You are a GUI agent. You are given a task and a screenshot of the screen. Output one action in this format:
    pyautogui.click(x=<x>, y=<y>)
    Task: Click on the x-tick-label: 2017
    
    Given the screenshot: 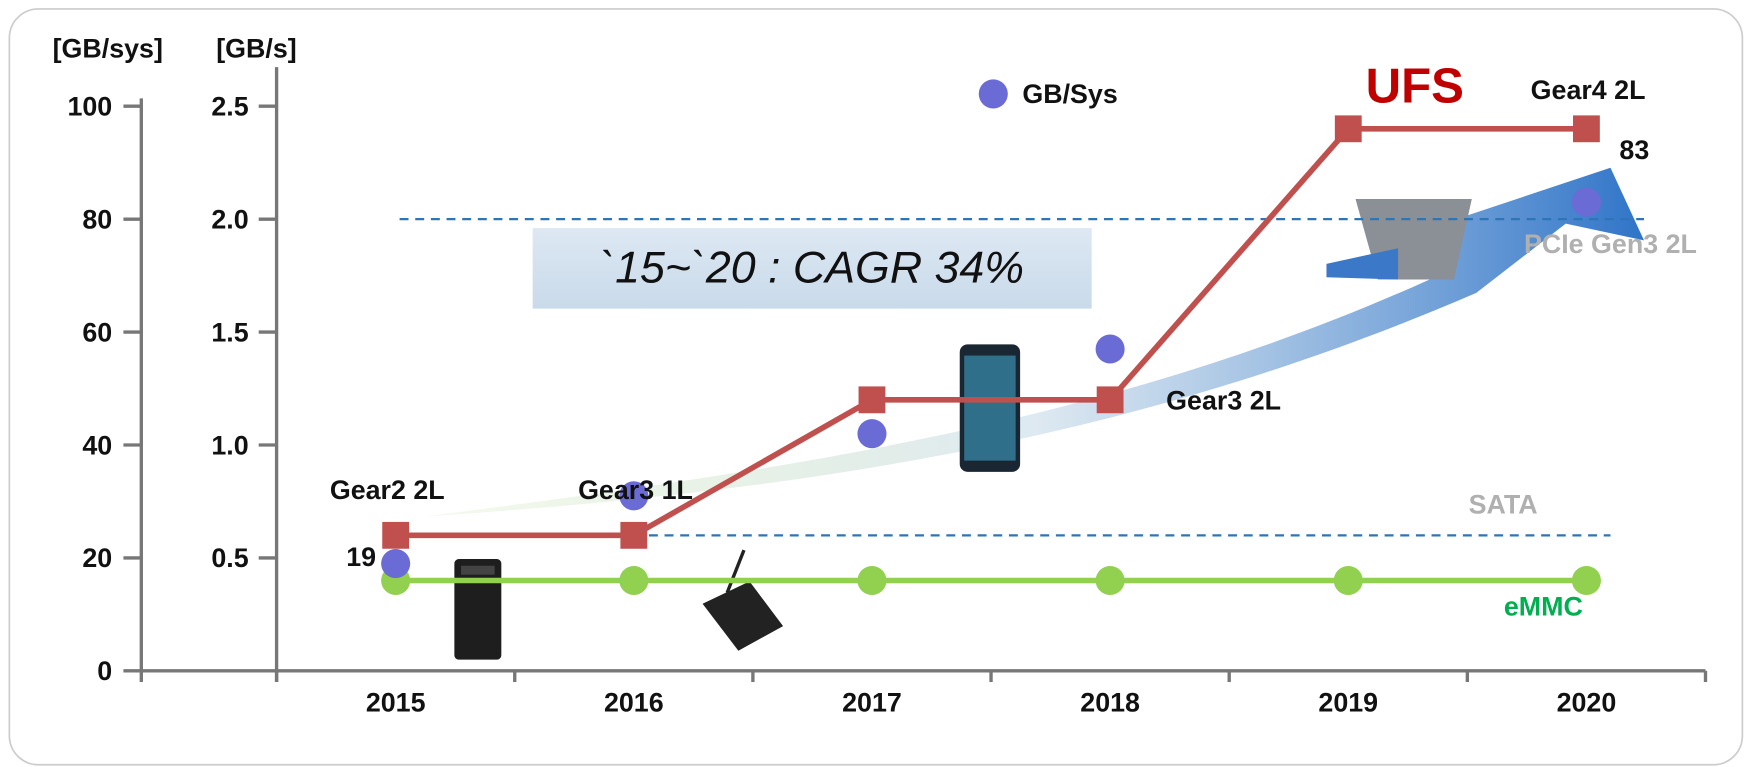 What is the action you would take?
    pyautogui.click(x=872, y=702)
    